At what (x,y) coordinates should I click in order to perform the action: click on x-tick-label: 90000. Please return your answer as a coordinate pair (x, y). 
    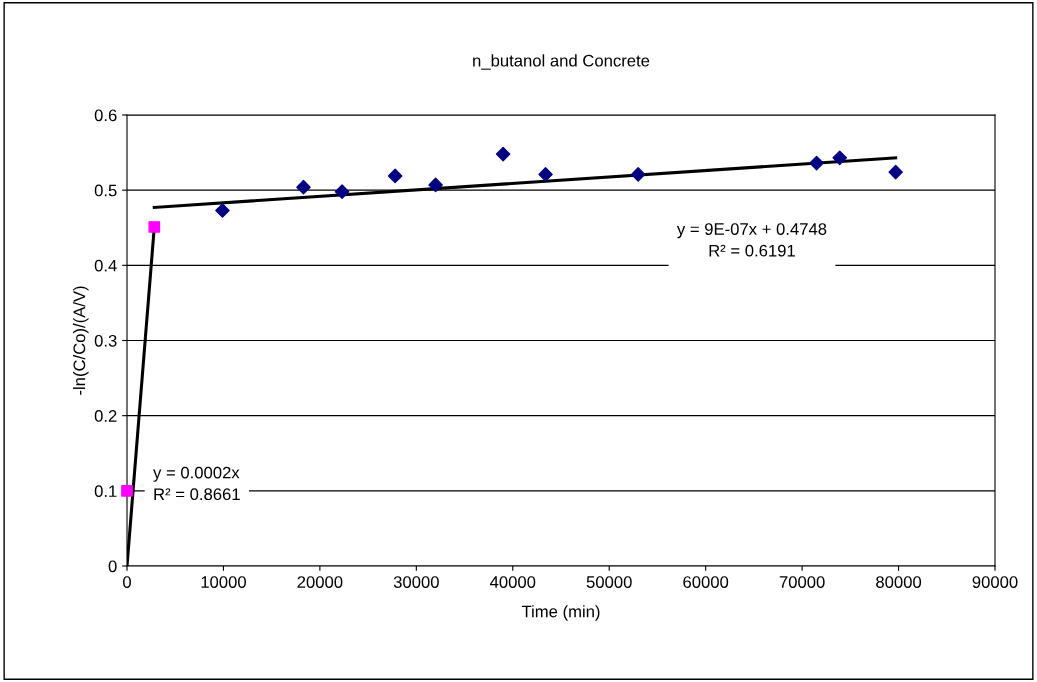
    Looking at the image, I should click on (995, 582).